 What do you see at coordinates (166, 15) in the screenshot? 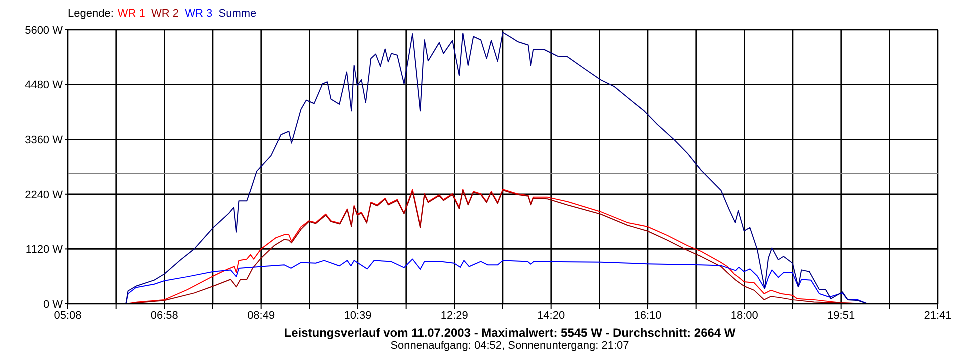
I see `text: WR 2` at bounding box center [166, 15].